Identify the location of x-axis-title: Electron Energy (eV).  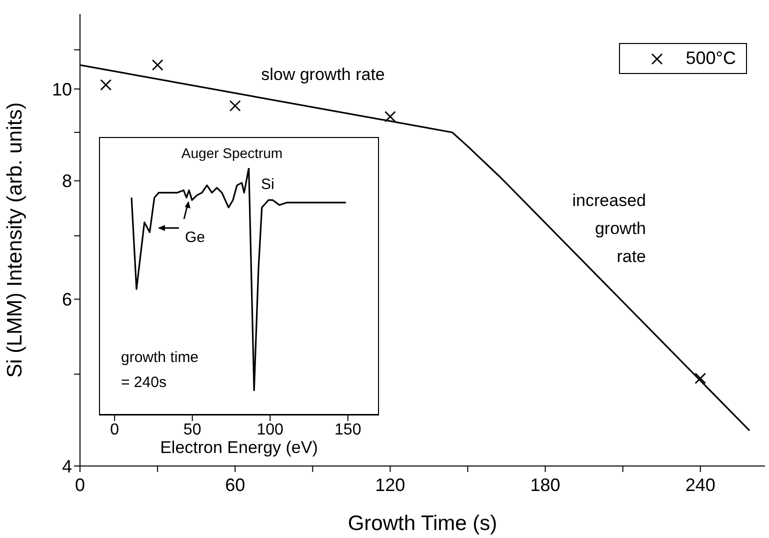
(239, 447).